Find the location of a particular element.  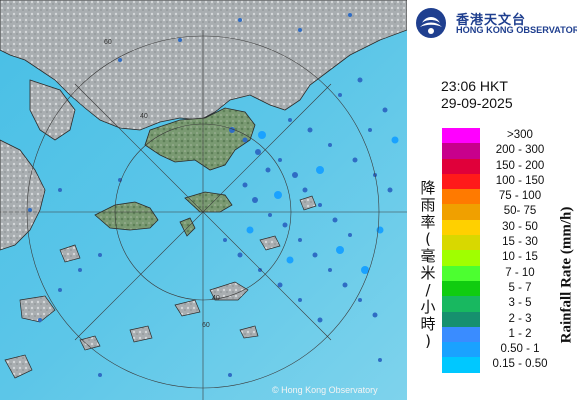

legend-label: 10 - 15 is located at coordinates (520, 257).